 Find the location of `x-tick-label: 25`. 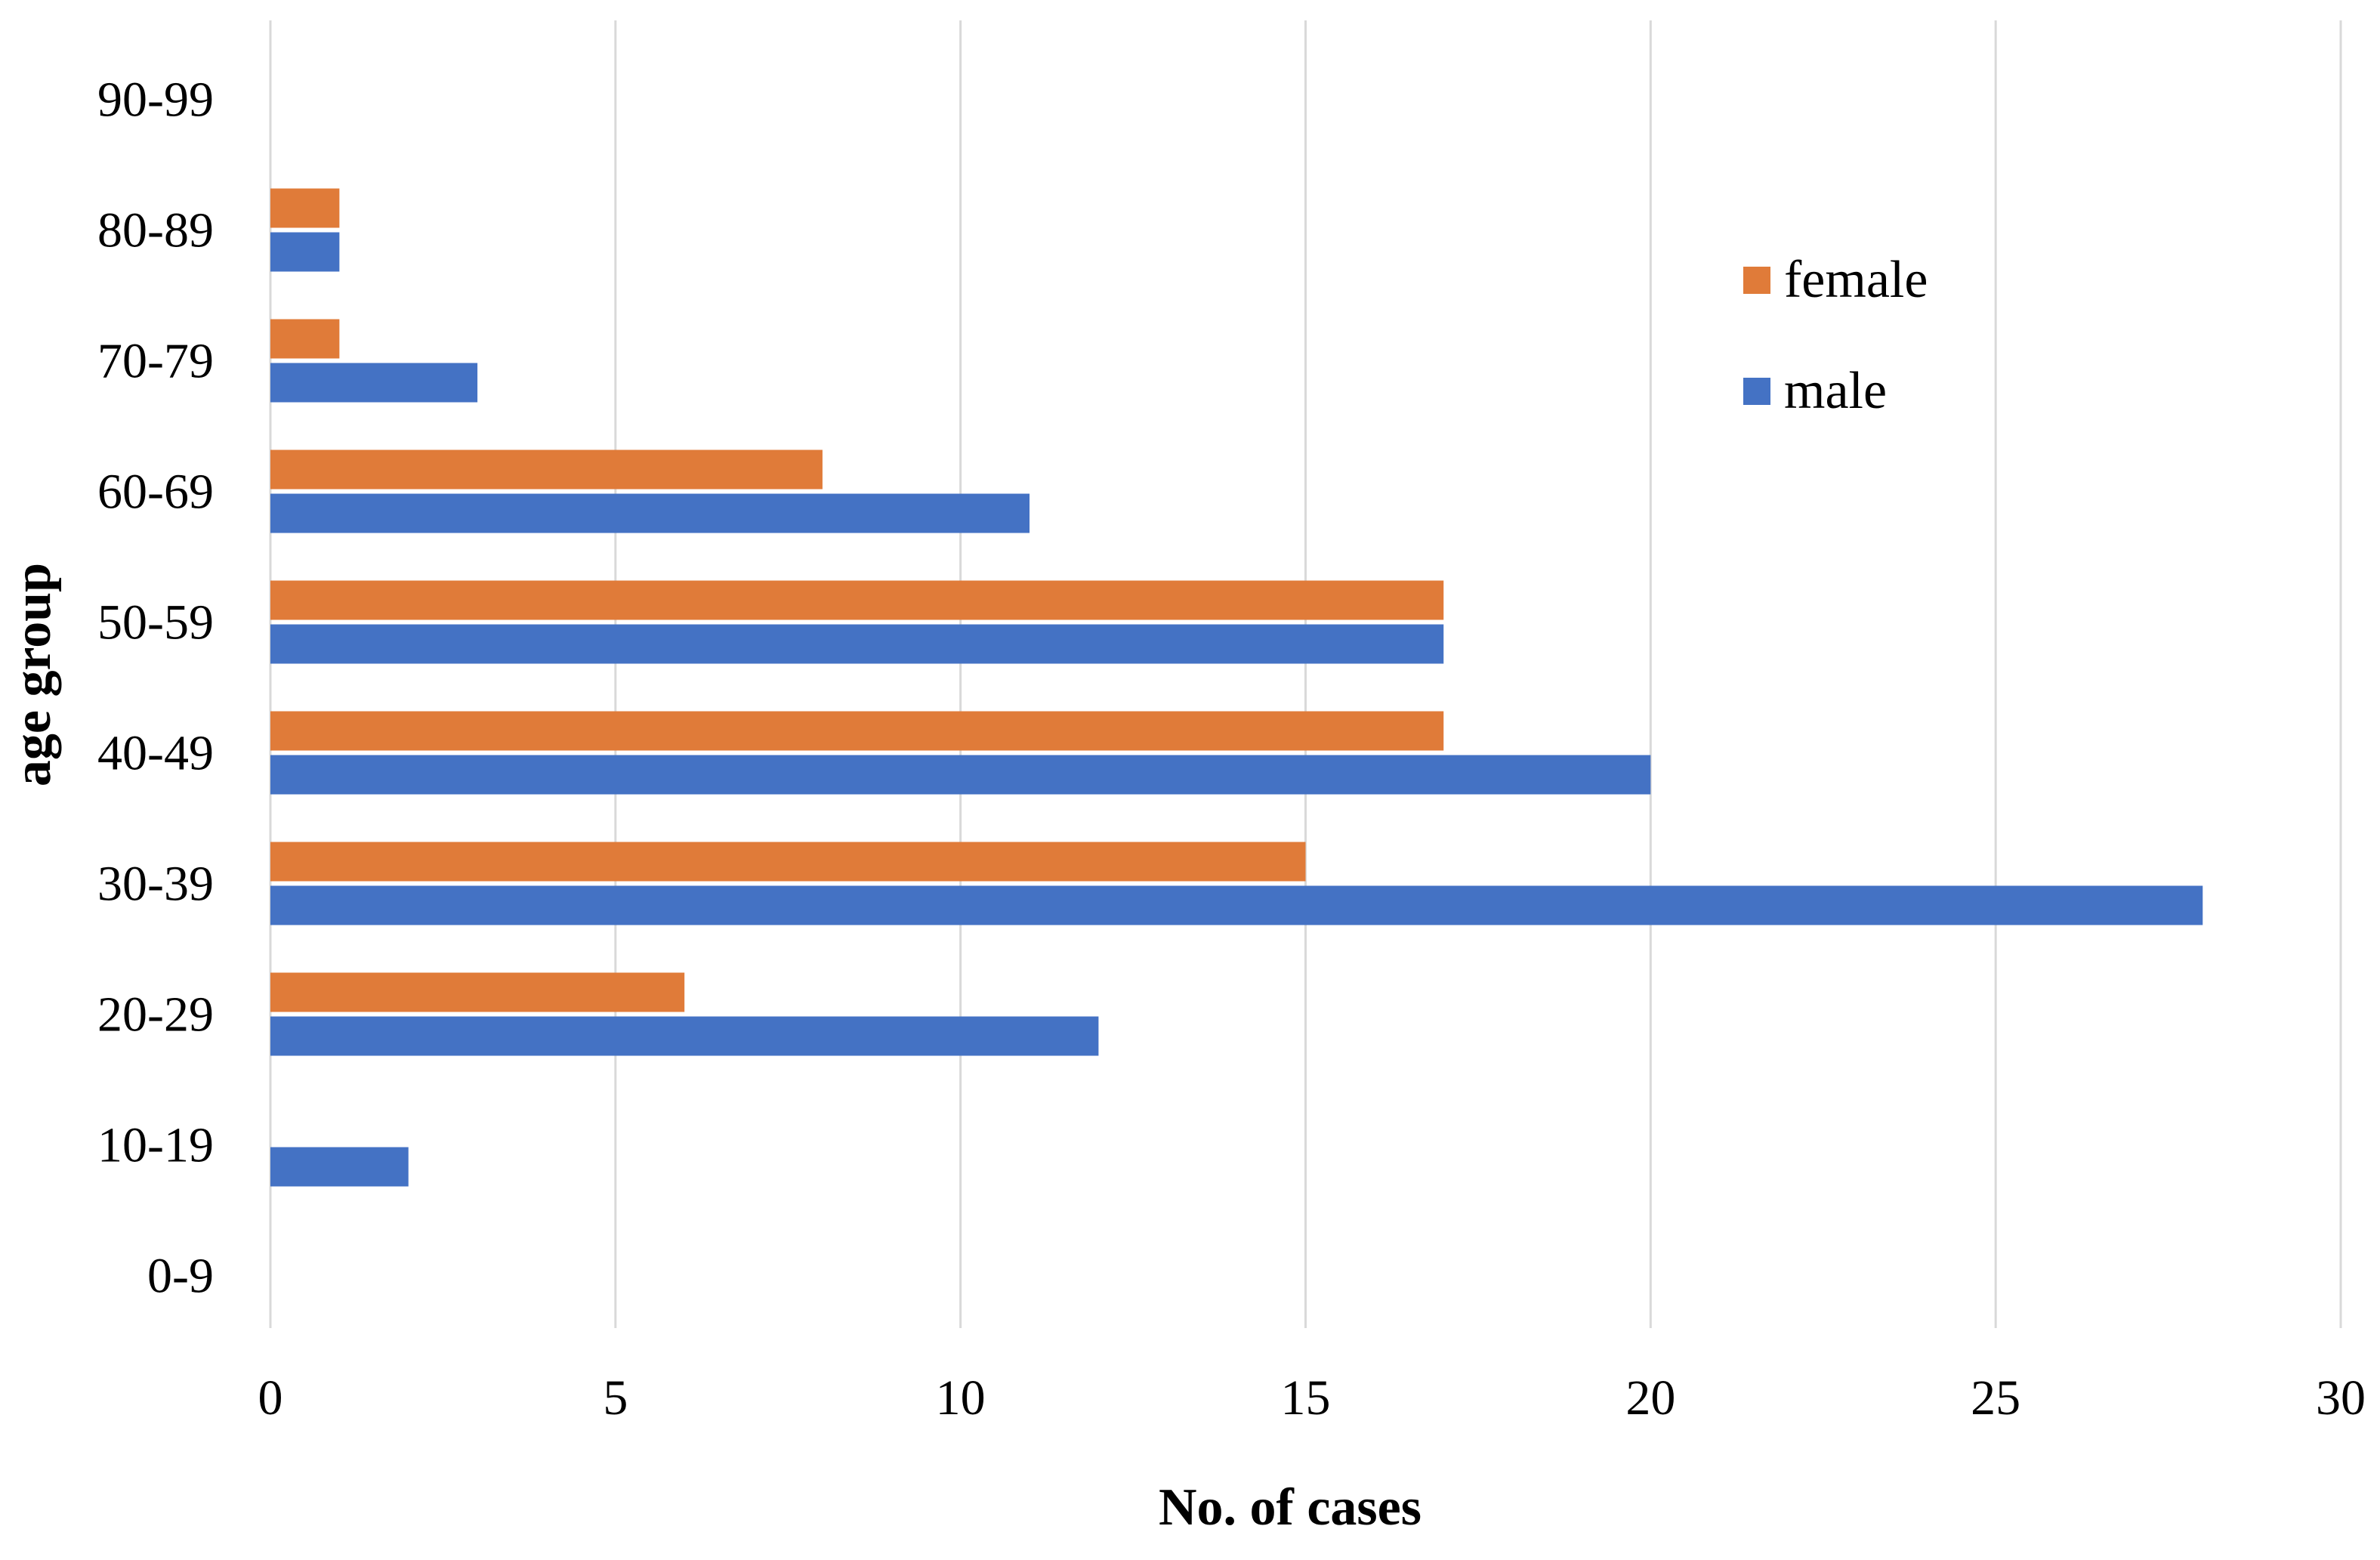

x-tick-label: 25 is located at coordinates (1995, 1398).